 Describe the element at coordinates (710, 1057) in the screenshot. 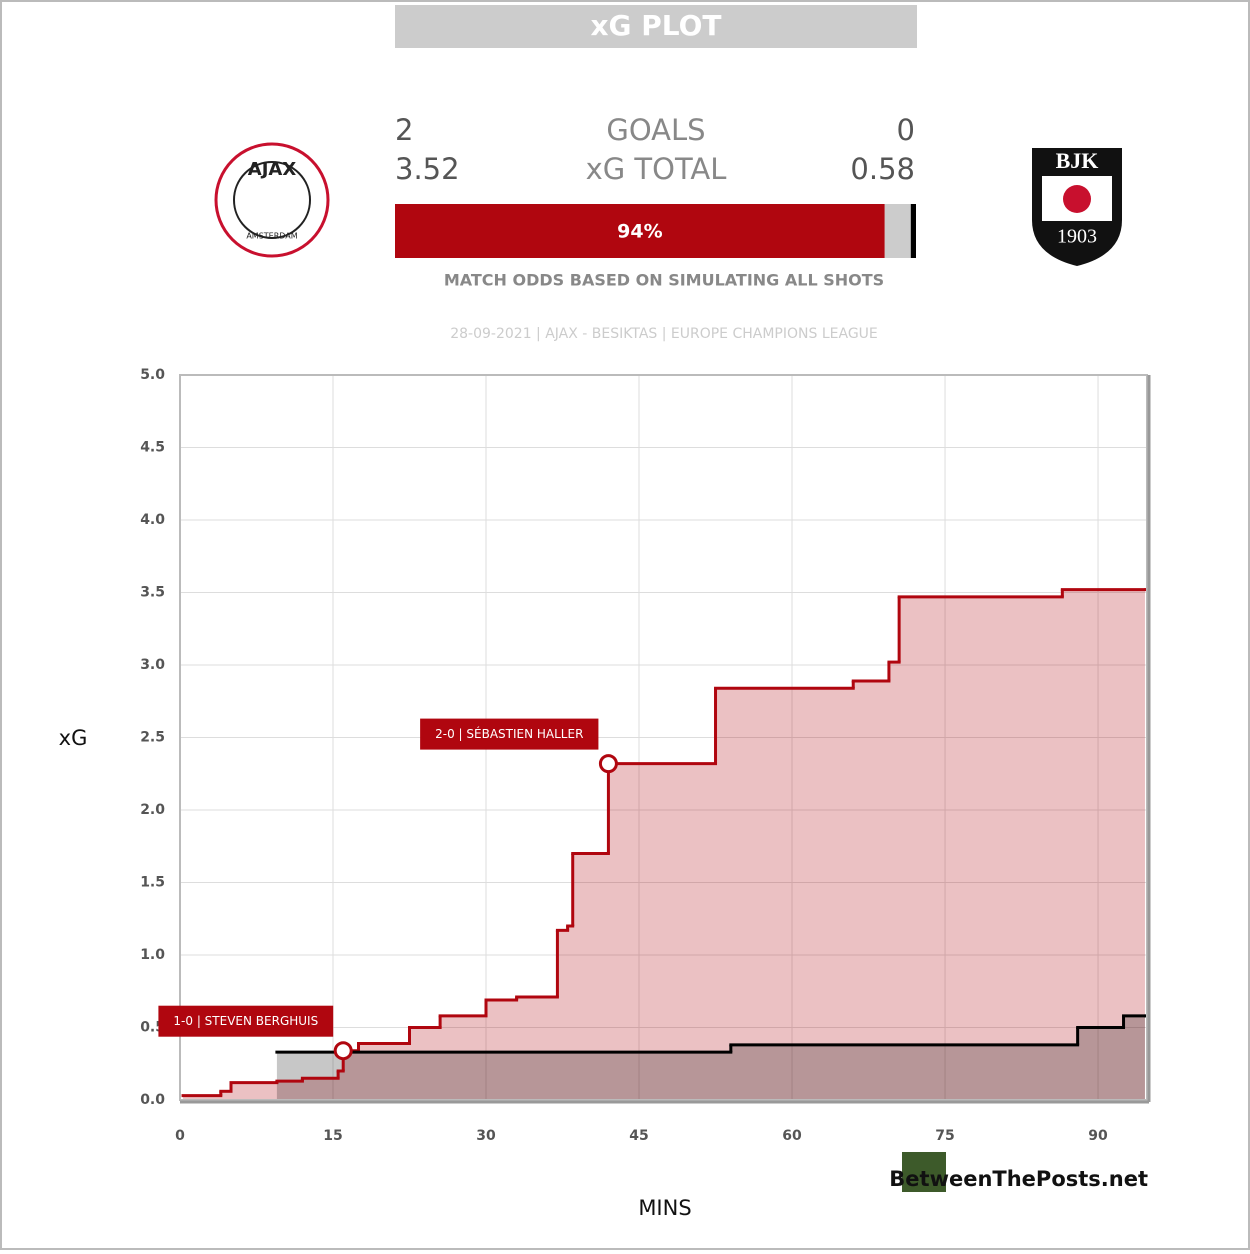

I see `area` at that location.